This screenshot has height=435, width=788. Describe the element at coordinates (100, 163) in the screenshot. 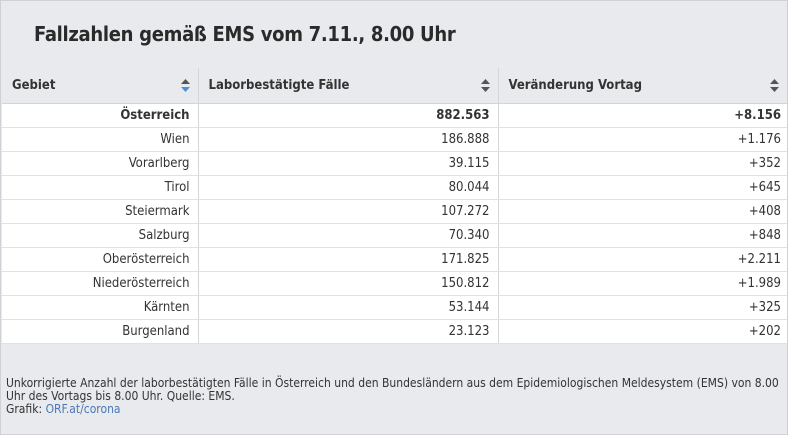

I see `cell-gebiet: Vorarlberg` at that location.